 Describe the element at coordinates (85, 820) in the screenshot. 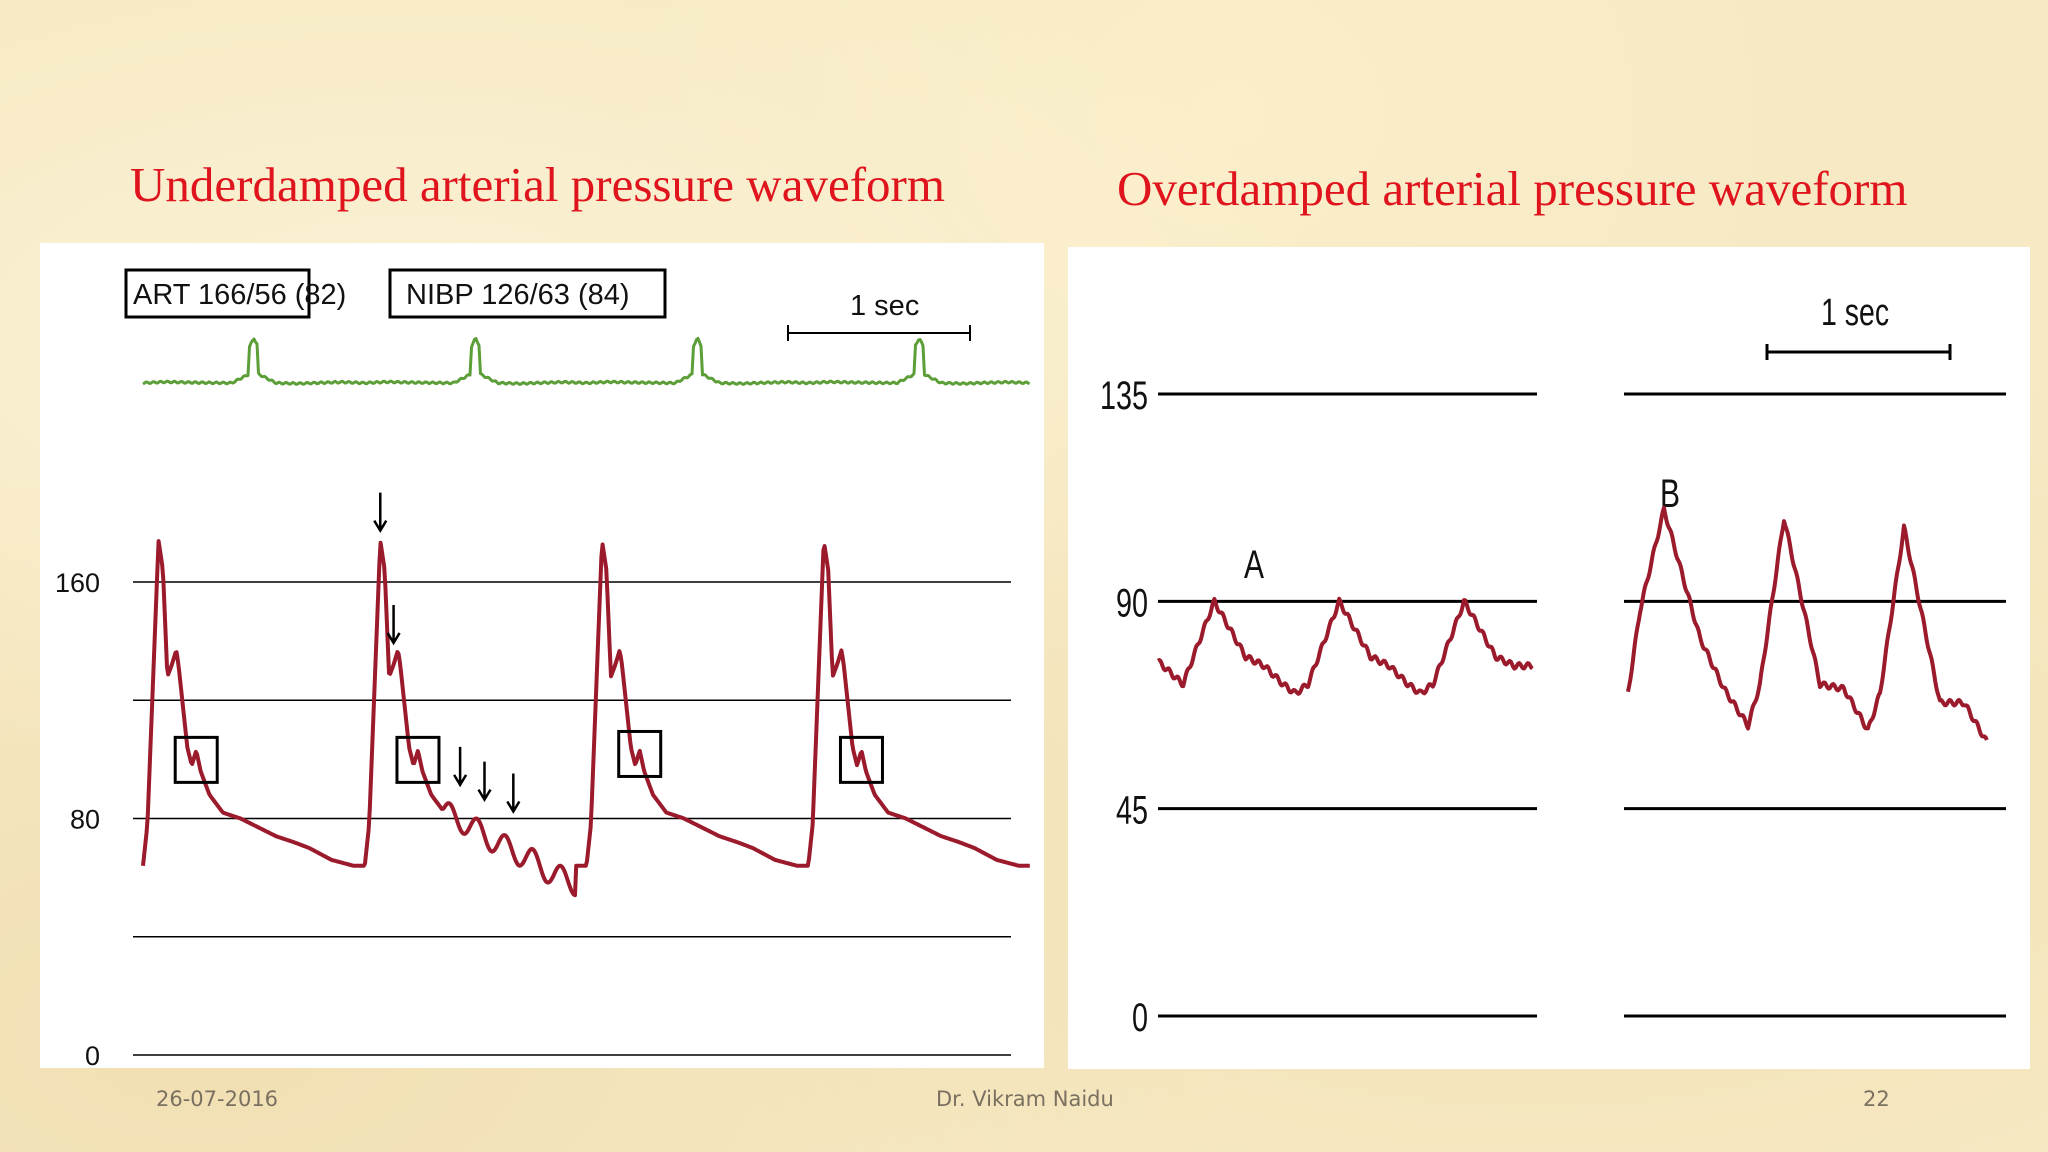

I see `y-tick-label: 80` at that location.